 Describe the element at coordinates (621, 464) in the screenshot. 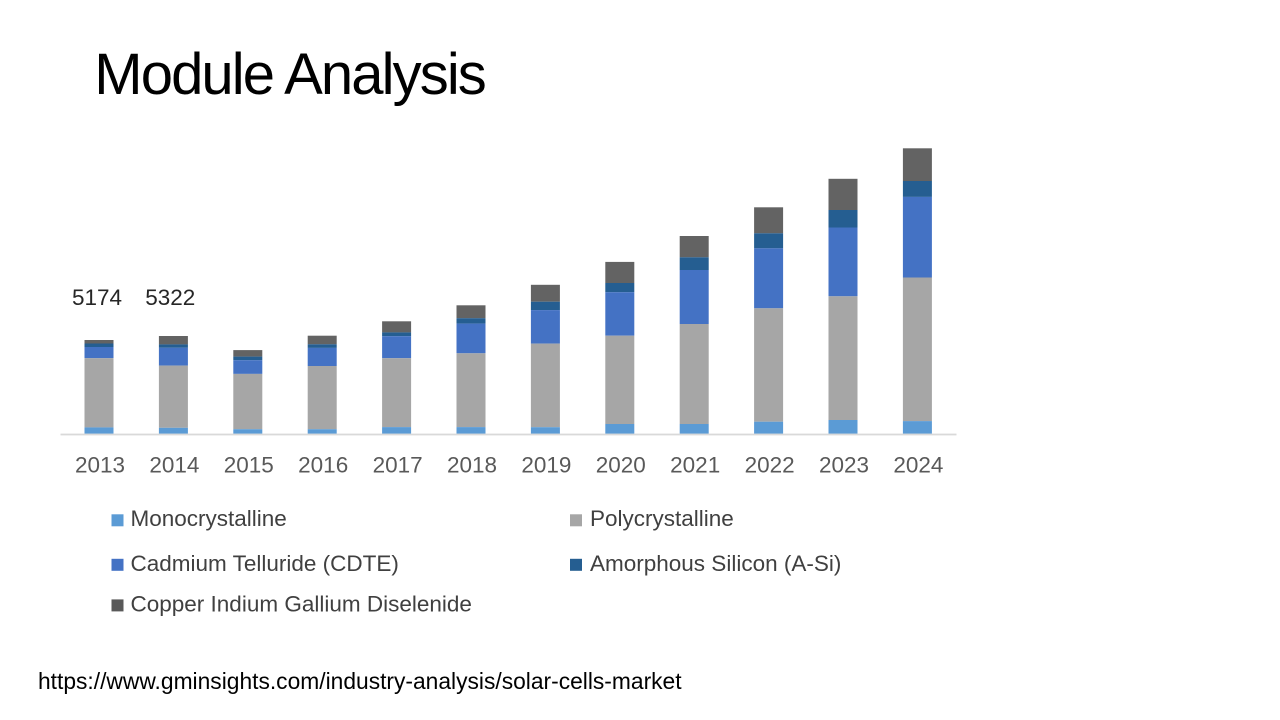

I see `svg-text: 2020` at that location.